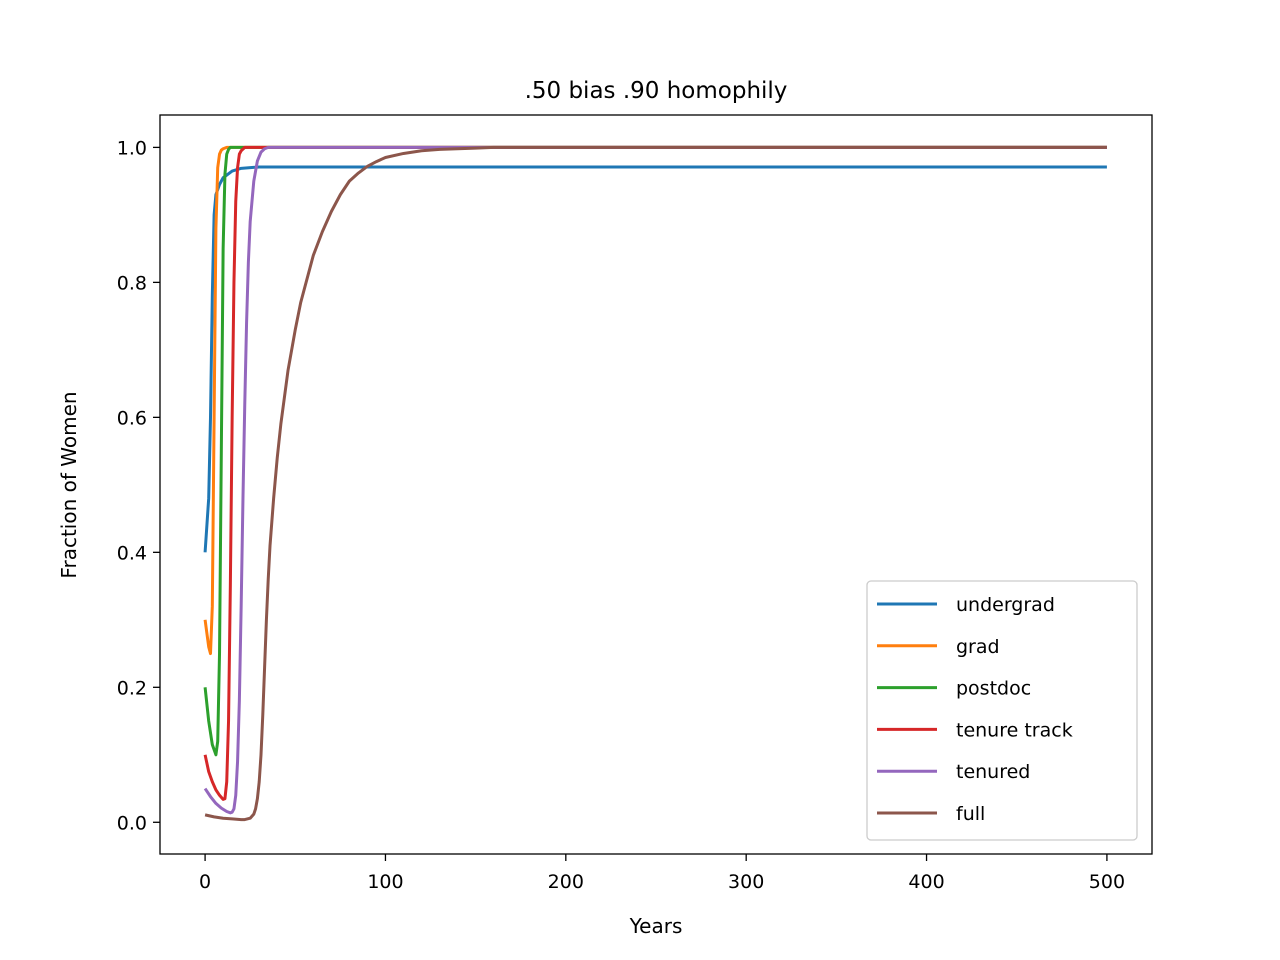 The height and width of the screenshot is (960, 1280). What do you see at coordinates (1005, 605) in the screenshot?
I see `legend-label: undergrad` at bounding box center [1005, 605].